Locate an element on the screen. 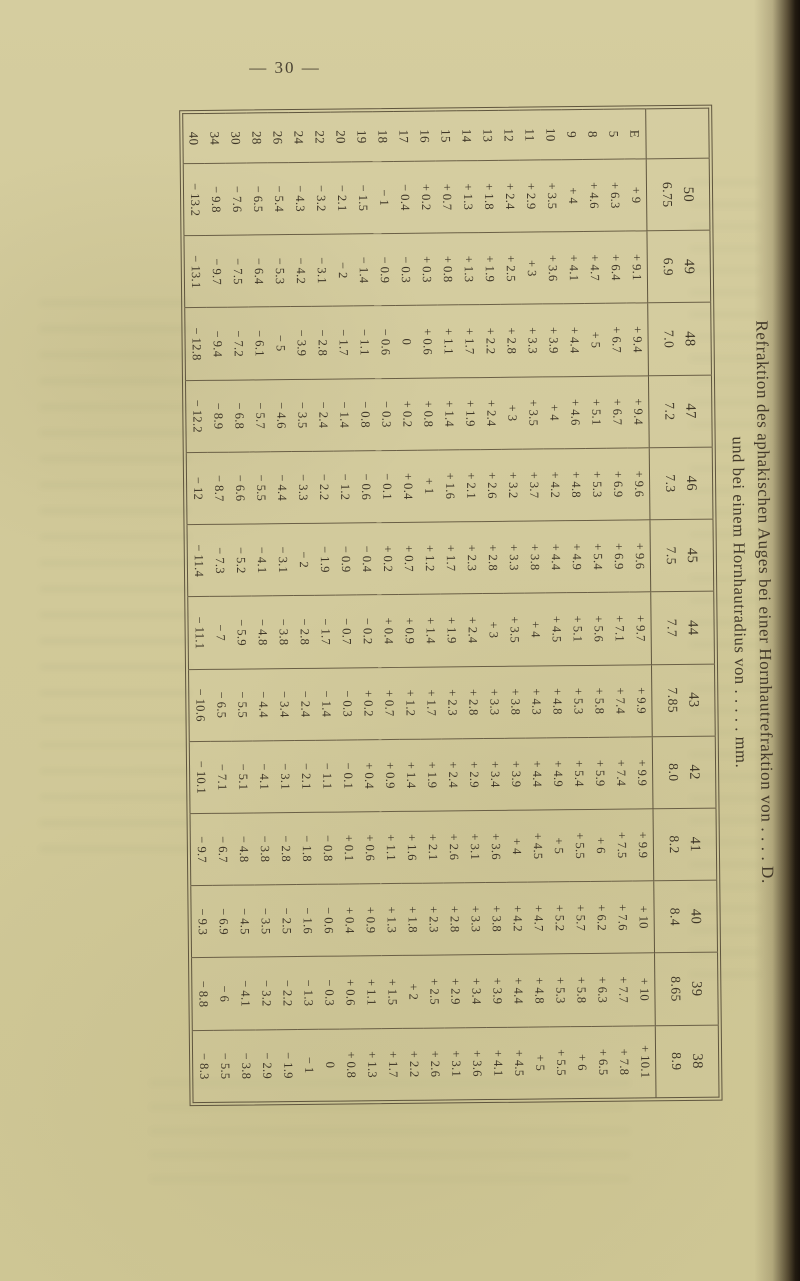  table-cell: − 5 is located at coordinates (279, 343).